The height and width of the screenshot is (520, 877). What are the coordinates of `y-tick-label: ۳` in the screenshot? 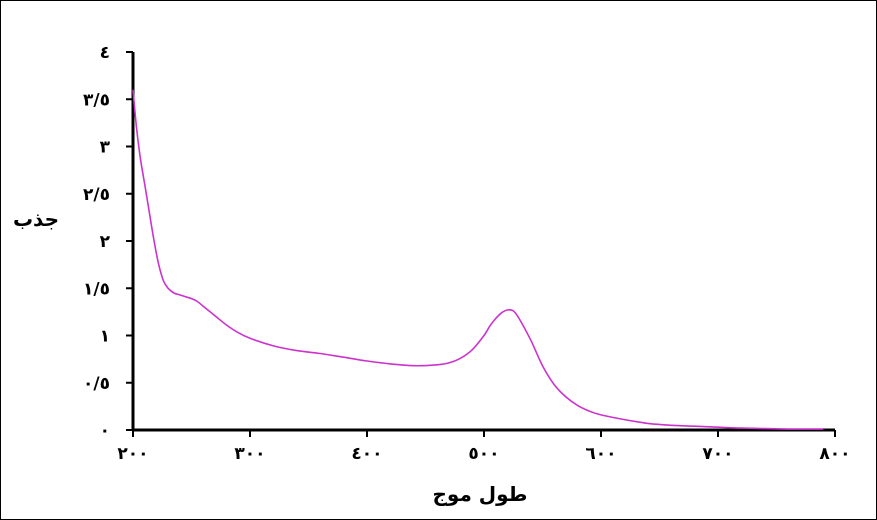 It's located at (105, 148).